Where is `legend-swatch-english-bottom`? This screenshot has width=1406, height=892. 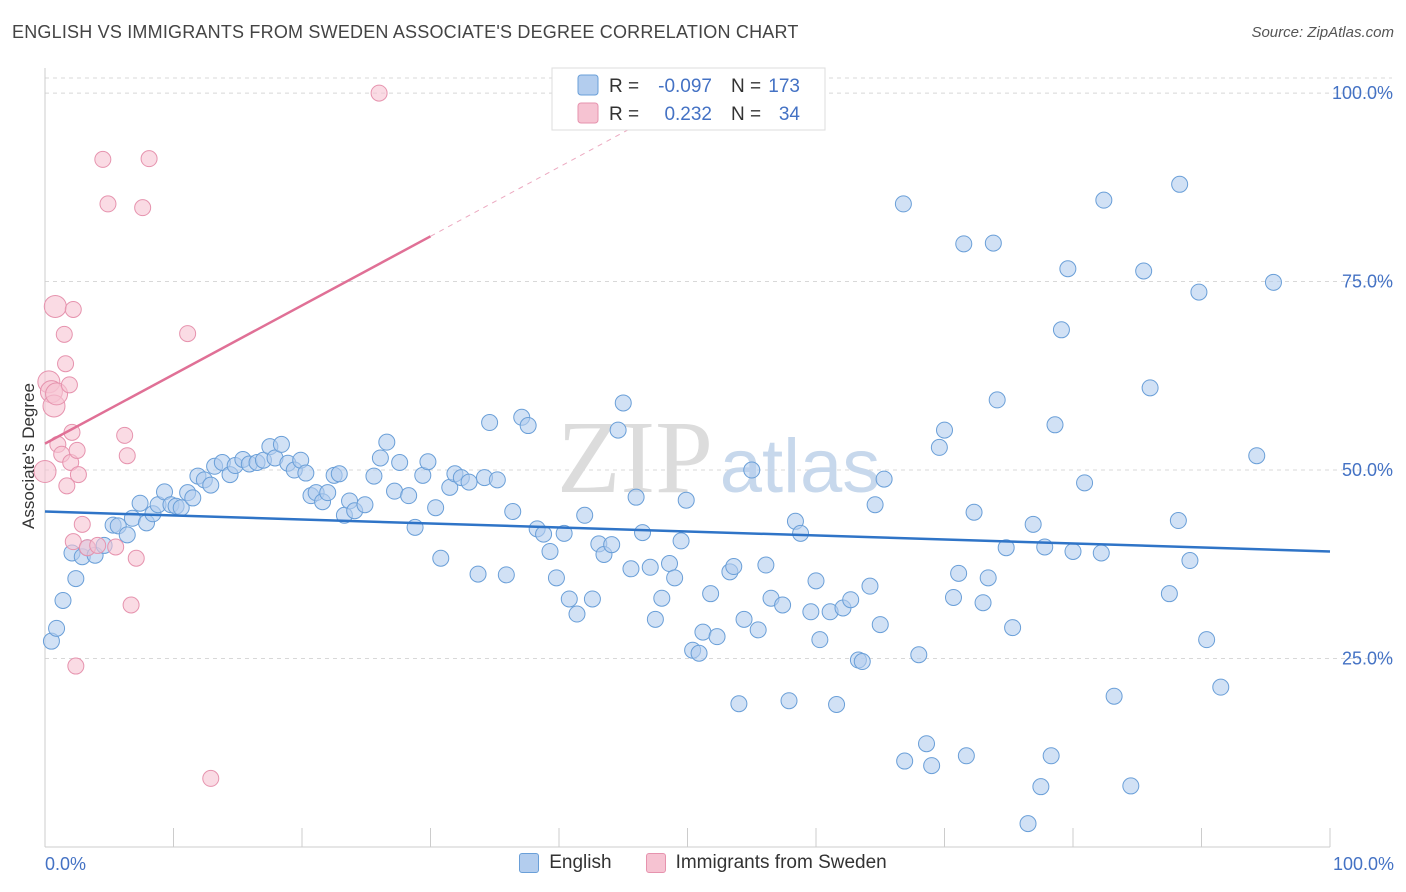
legend-swatch-english-bottom is located at coordinates (529, 863).